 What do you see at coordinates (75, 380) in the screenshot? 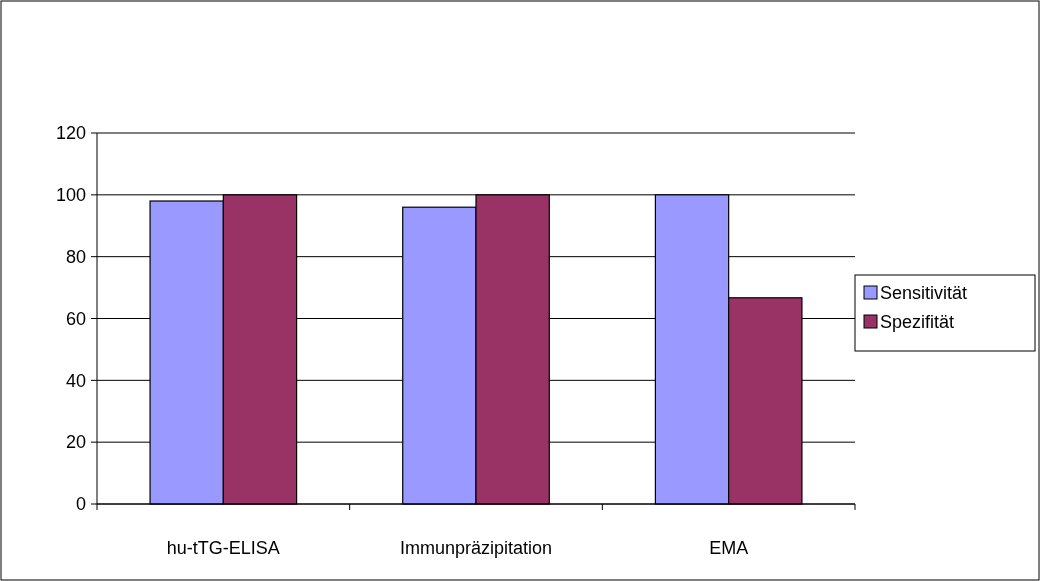
I see `y-tick-label: 40` at bounding box center [75, 380].